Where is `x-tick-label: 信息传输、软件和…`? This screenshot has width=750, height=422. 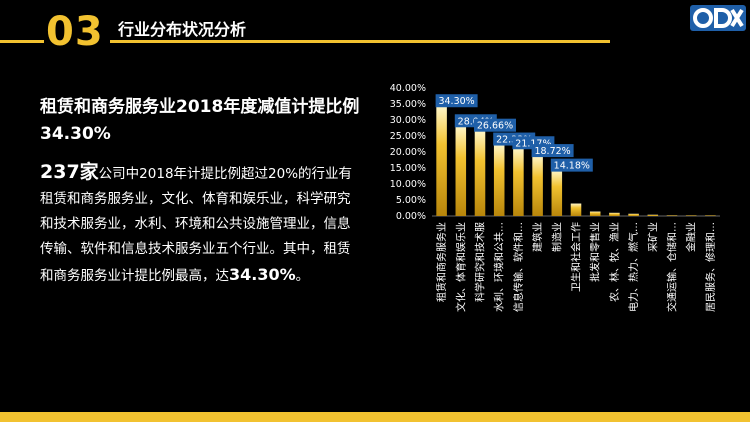 x-tick-label: 信息传输、软件和… is located at coordinates (518, 267).